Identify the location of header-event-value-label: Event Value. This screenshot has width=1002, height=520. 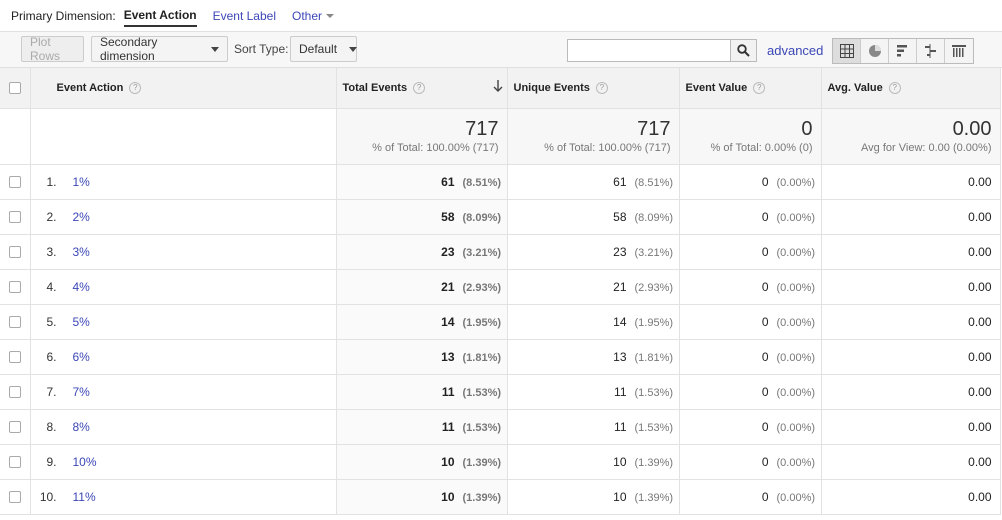
(716, 87).